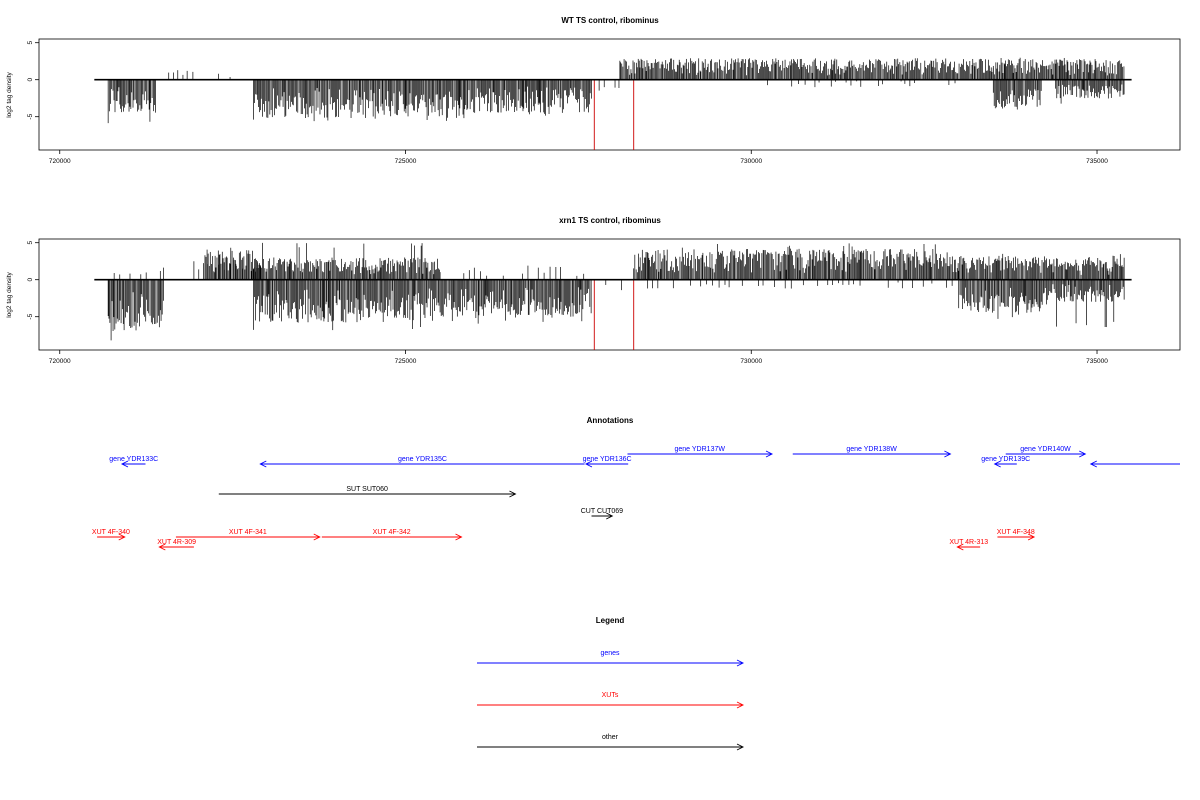  I want to click on feature-label: XUT 4R-309, so click(176, 542).